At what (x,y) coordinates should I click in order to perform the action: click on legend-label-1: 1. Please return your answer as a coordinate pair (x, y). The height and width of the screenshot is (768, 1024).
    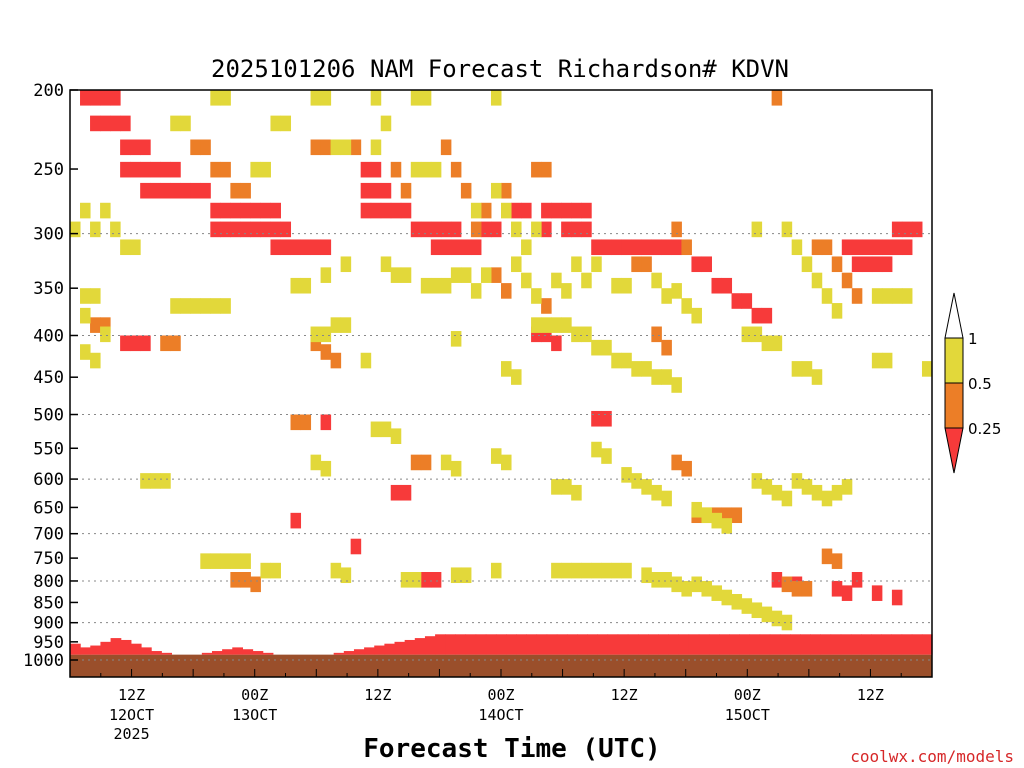
    Looking at the image, I should click on (973, 339).